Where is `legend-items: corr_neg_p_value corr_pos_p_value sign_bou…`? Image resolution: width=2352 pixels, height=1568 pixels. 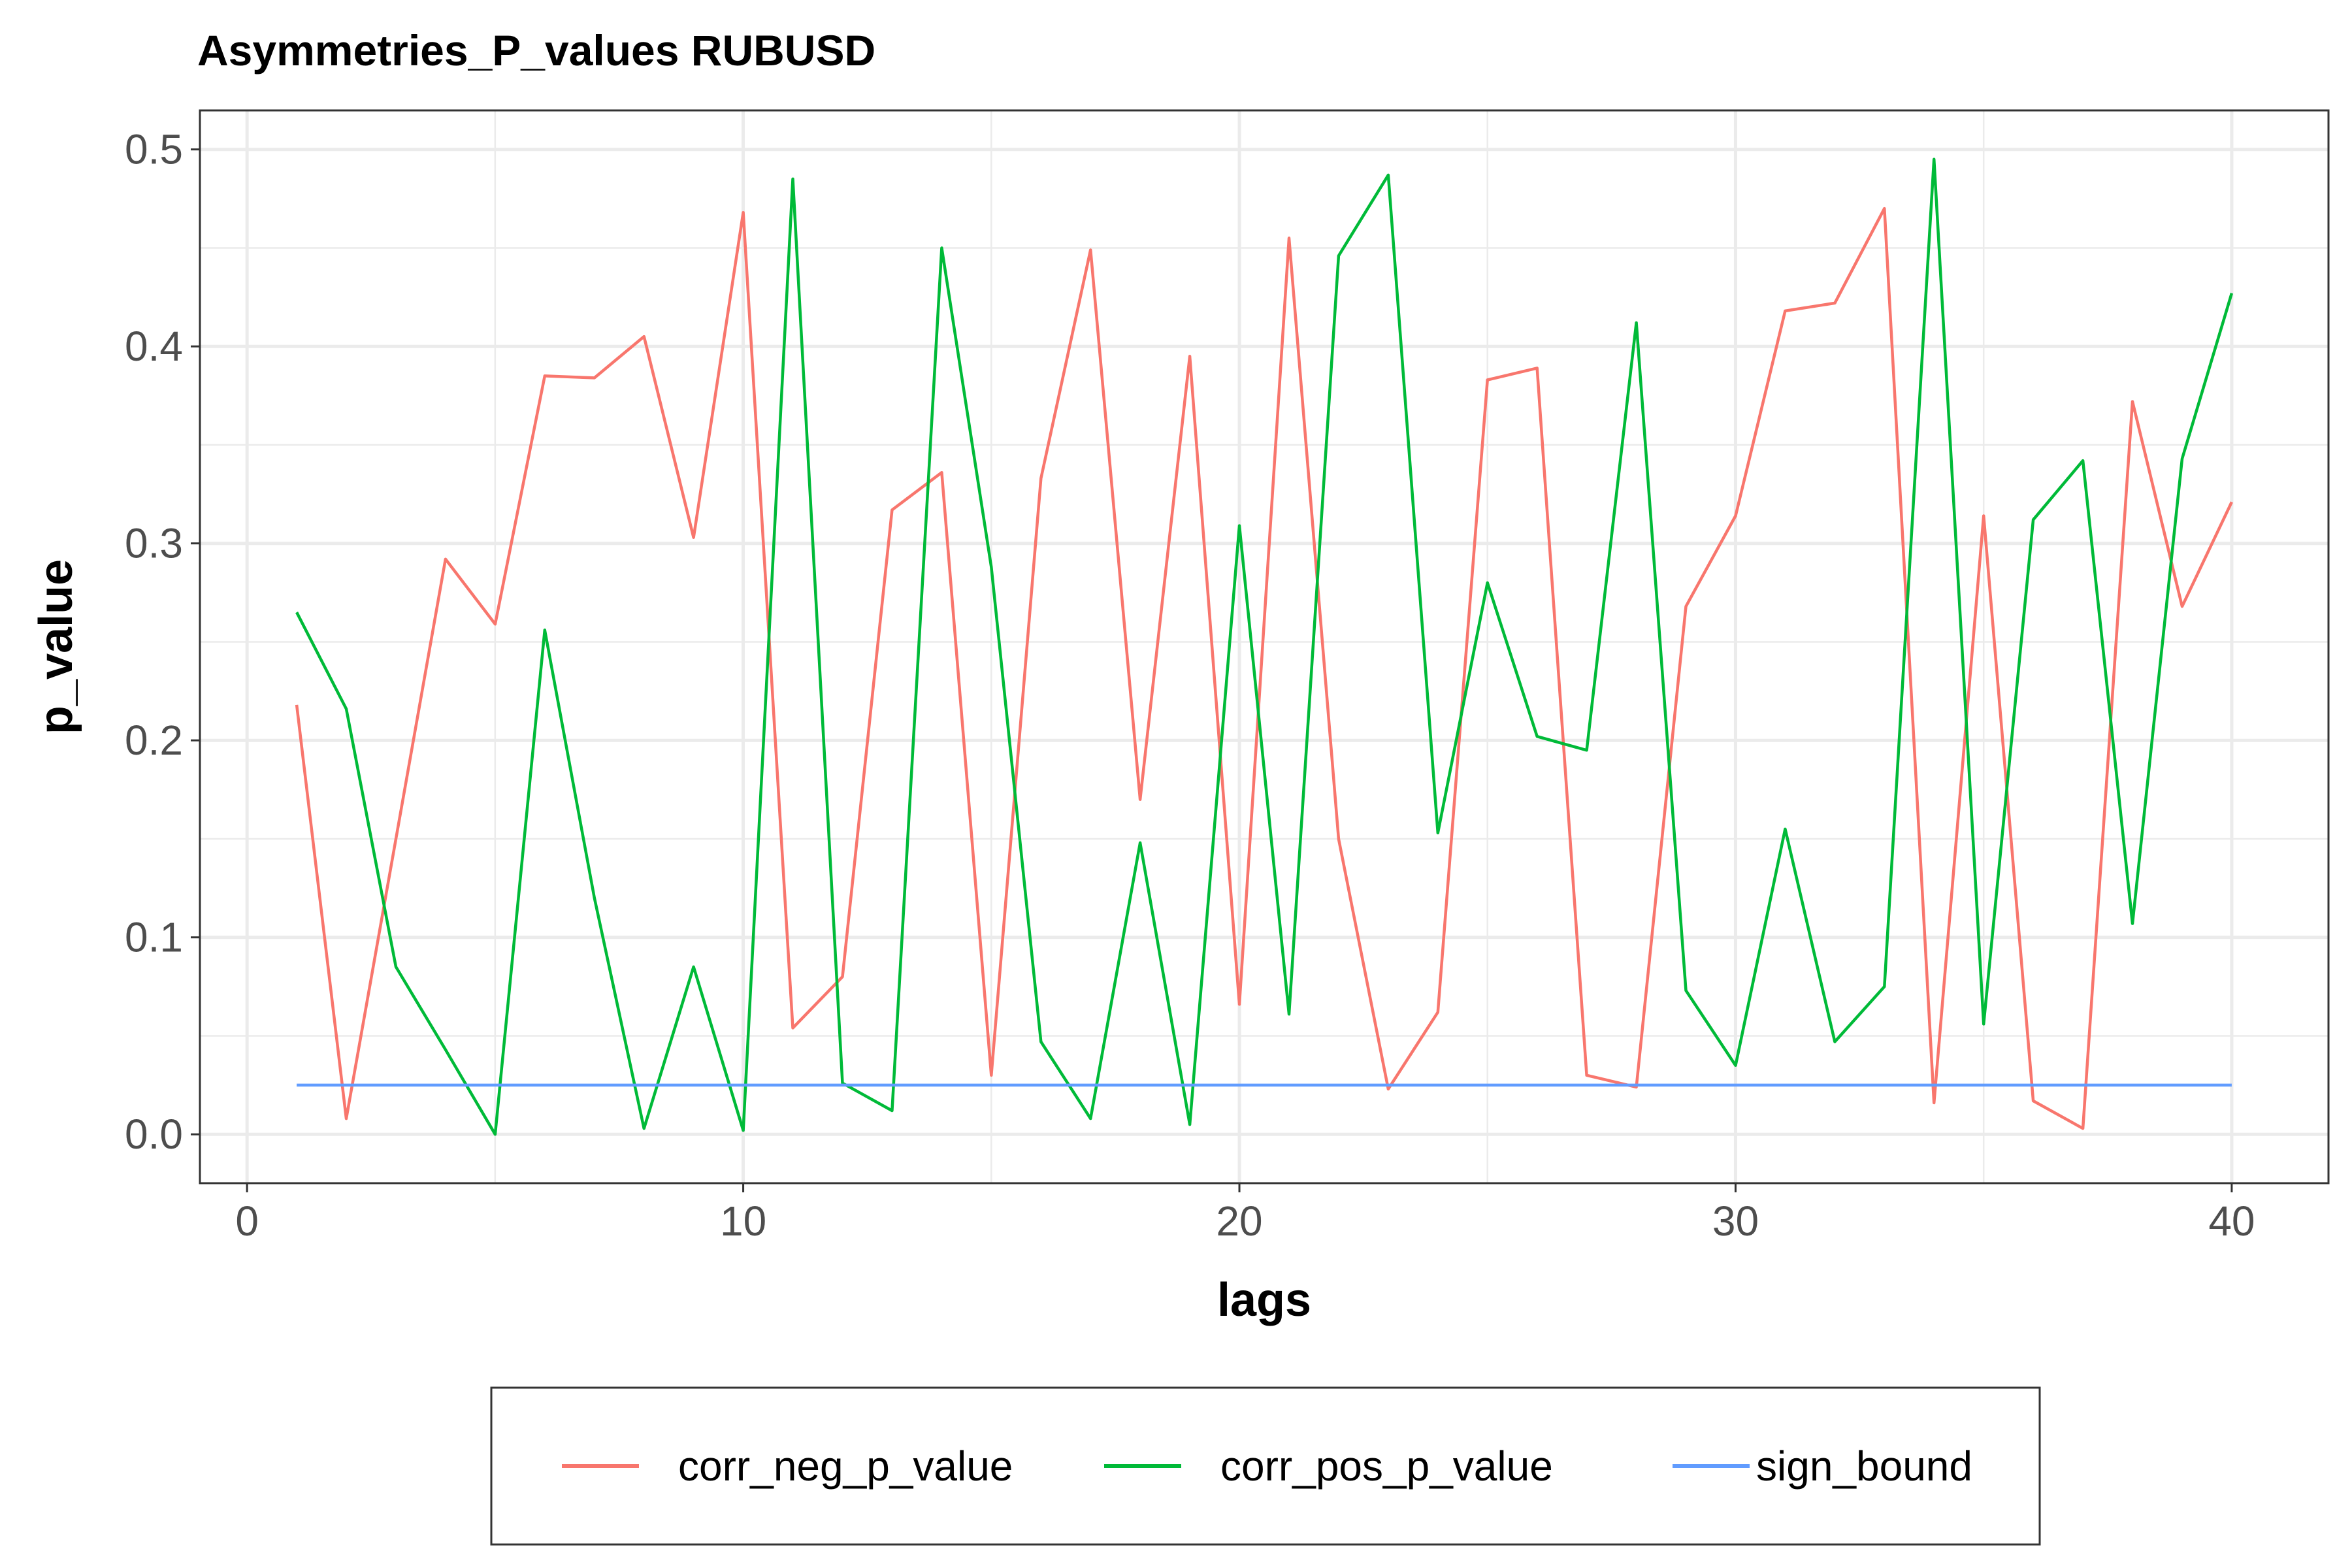
legend-items: corr_neg_p_value corr_pos_p_value sign_bou… is located at coordinates (1267, 1466).